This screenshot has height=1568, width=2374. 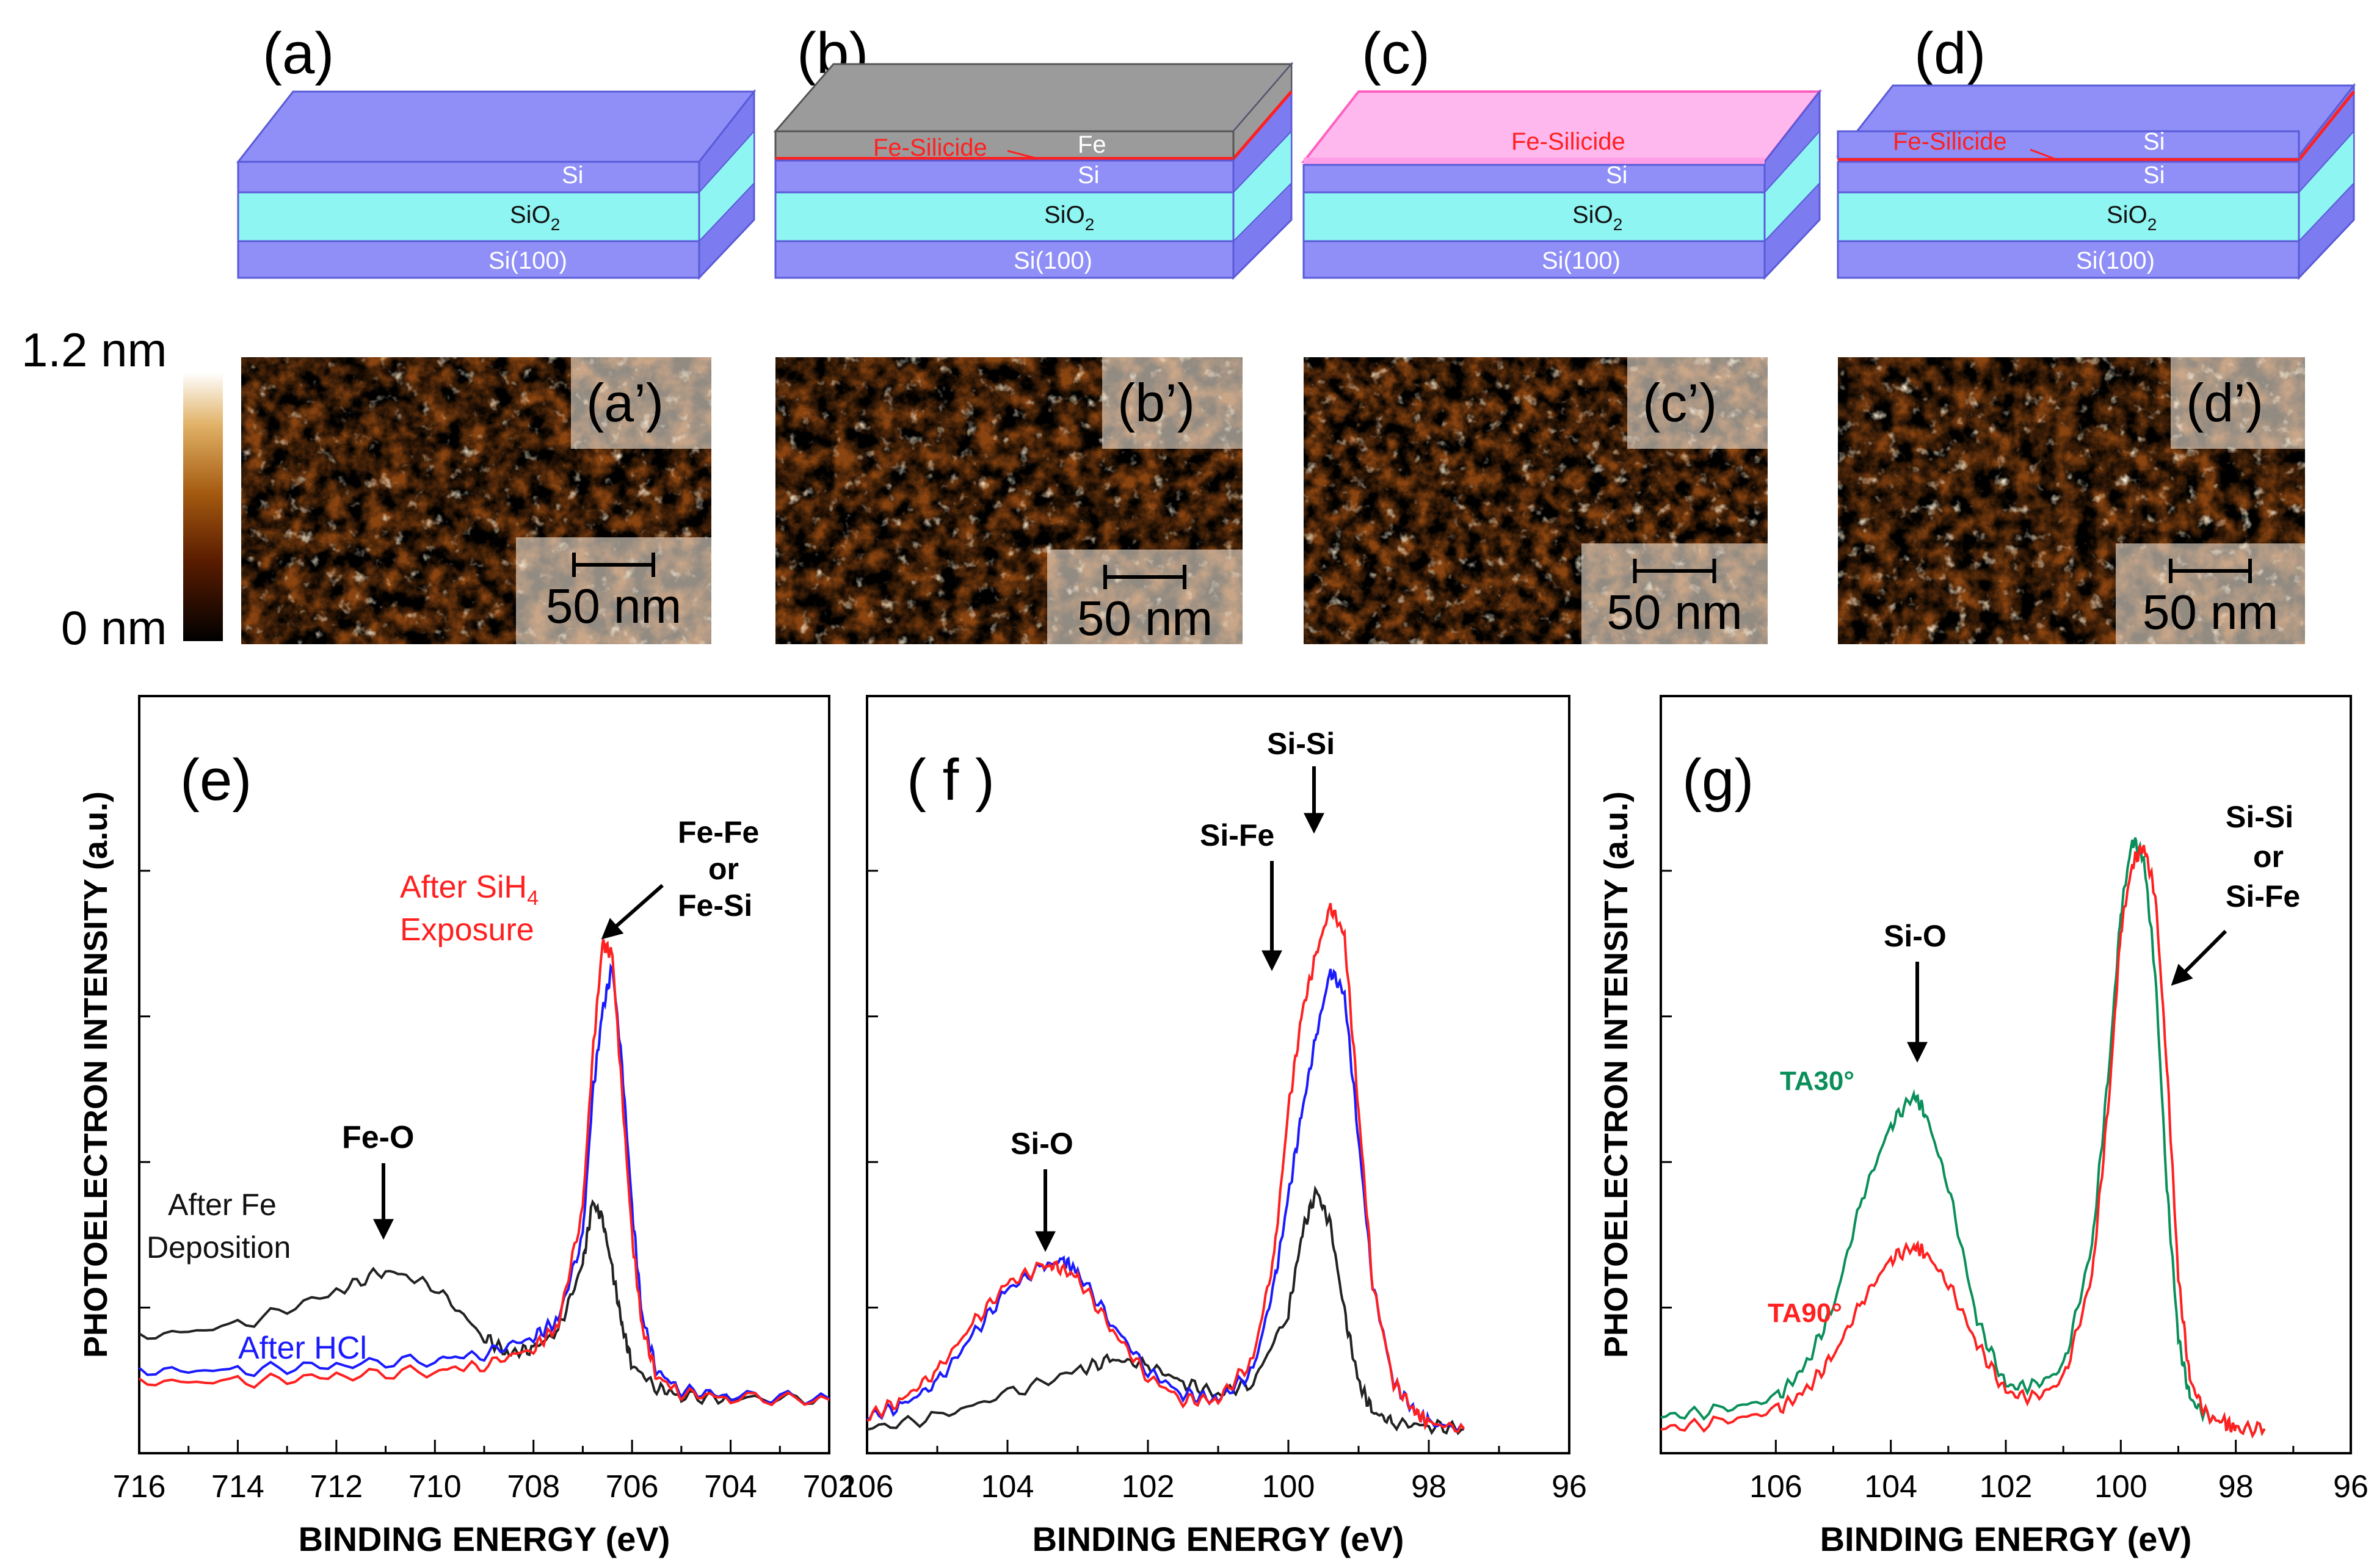 I want to click on annot-fe-o: Fe-O, so click(x=378, y=1137).